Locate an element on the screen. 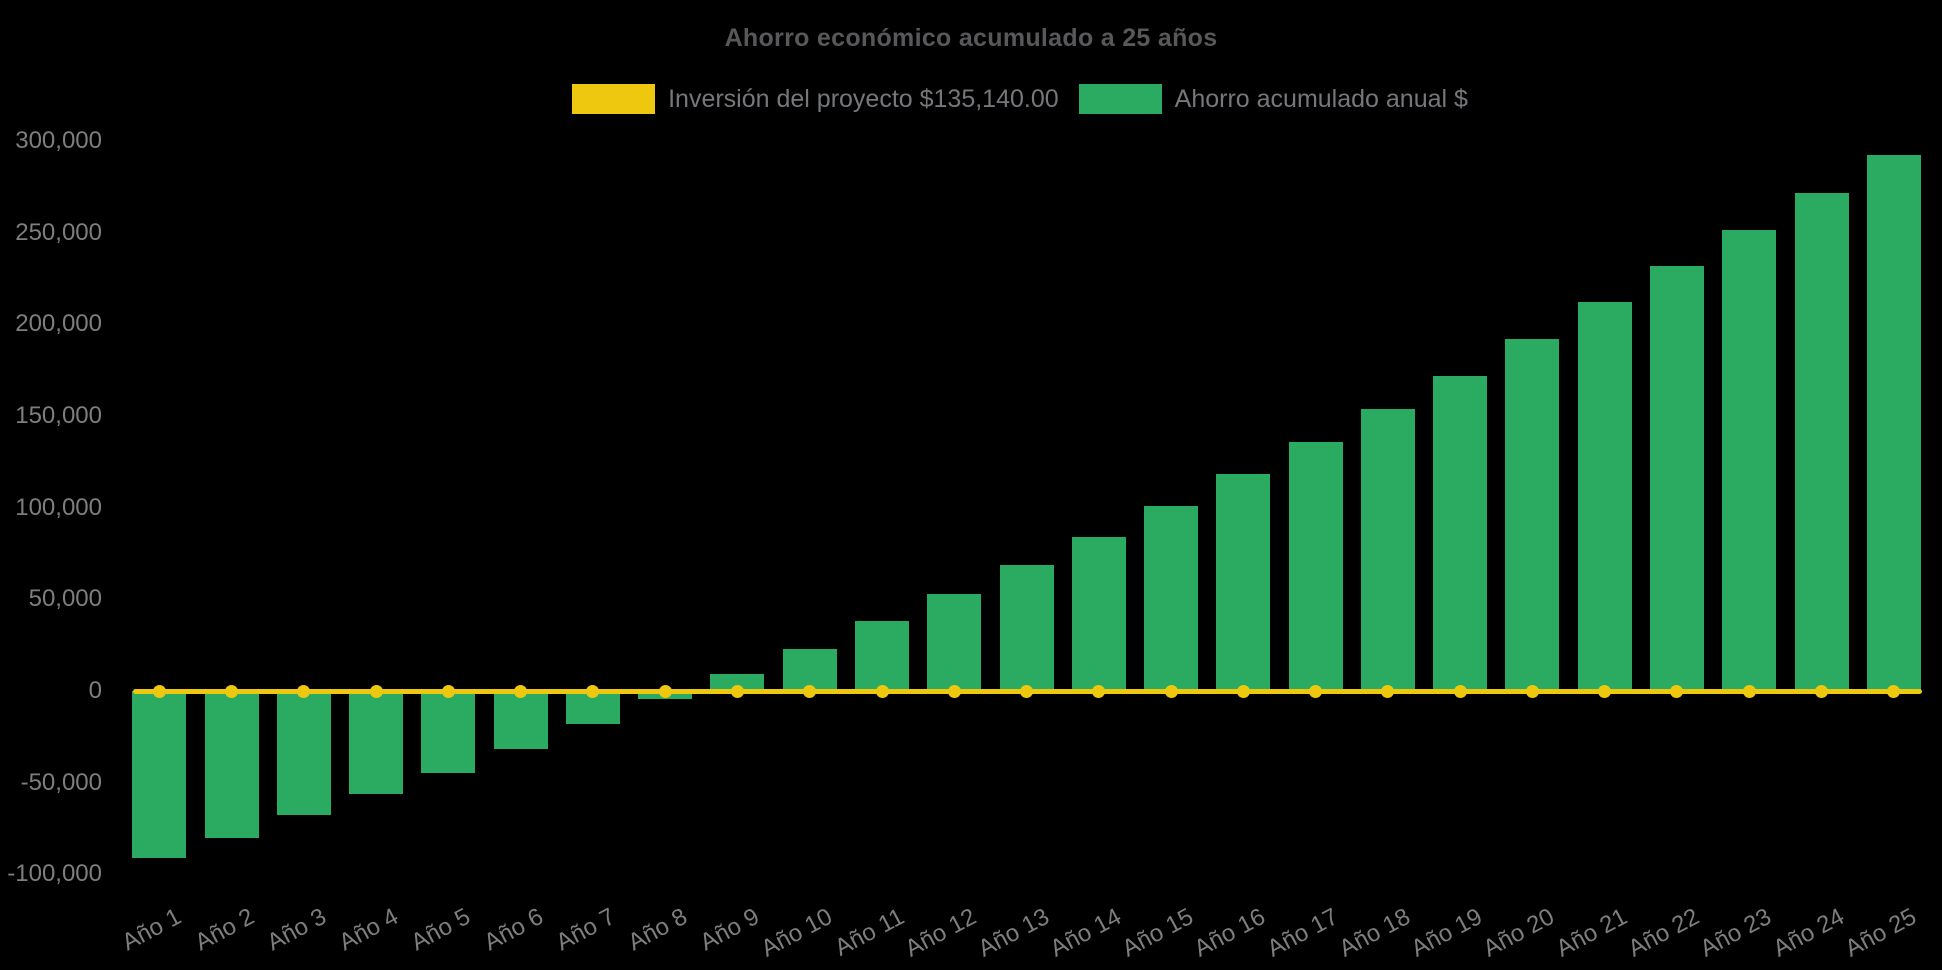 This screenshot has height=970, width=1942. x-axis-tick-label: Año 12 is located at coordinates (941, 933).